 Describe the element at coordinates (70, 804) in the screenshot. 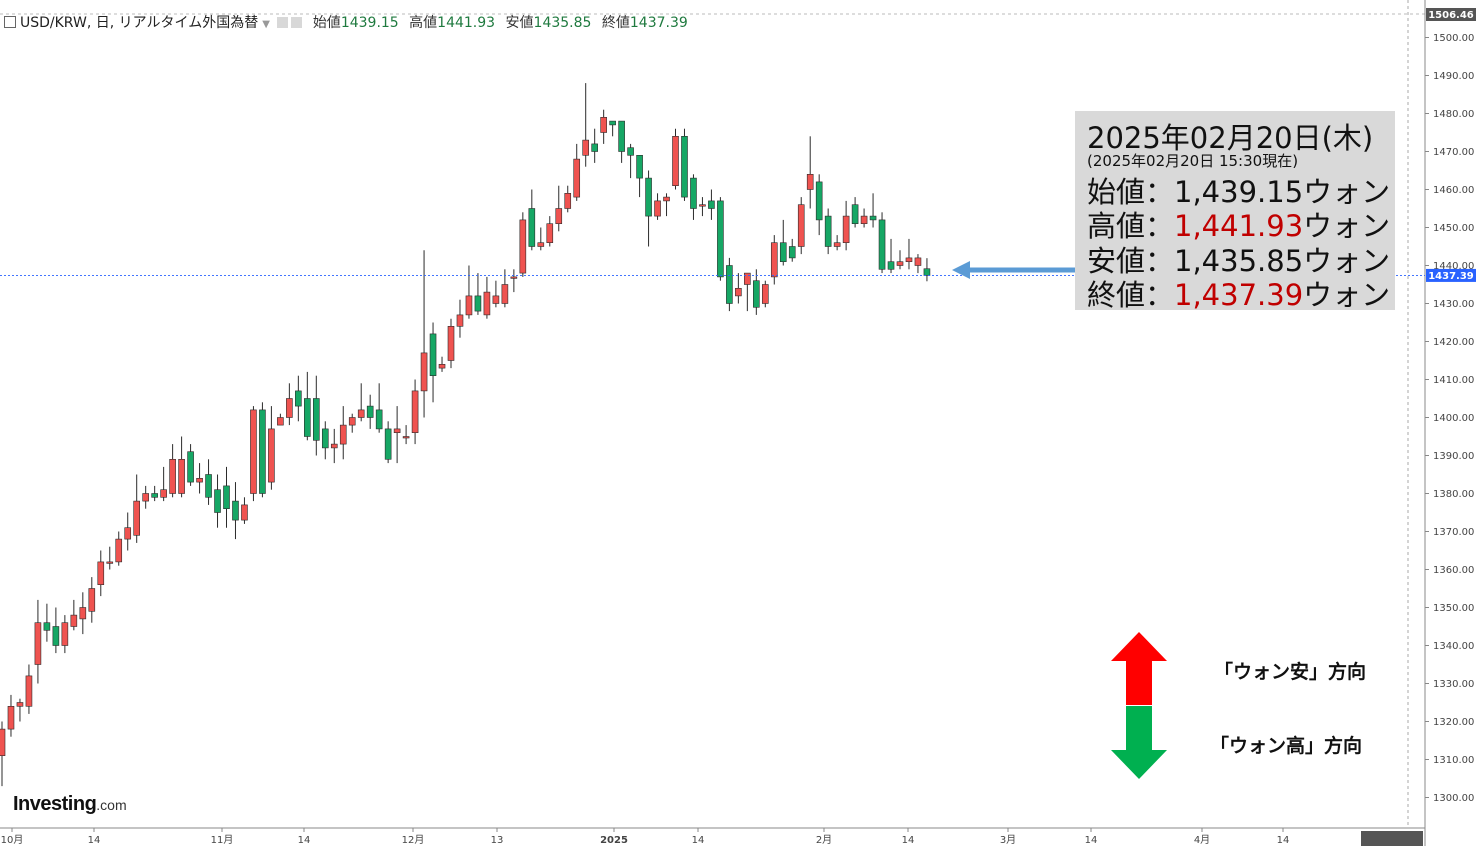

I see `brand-logo: Investing.com` at that location.